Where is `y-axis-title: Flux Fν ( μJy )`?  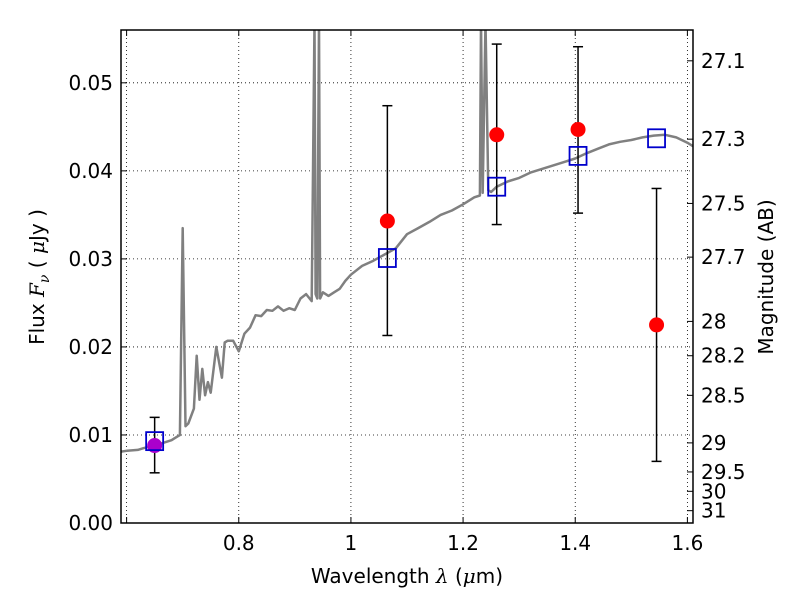
y-axis-title: Flux Fν ( μJy ) is located at coordinates (39, 277).